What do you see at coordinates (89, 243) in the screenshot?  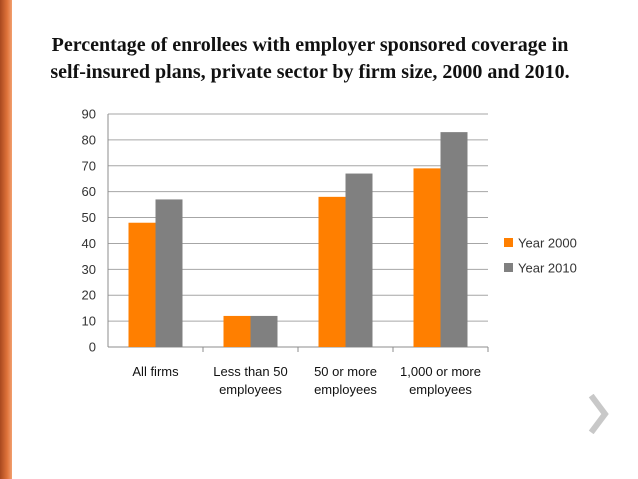 I see `y-tick-label: 40` at bounding box center [89, 243].